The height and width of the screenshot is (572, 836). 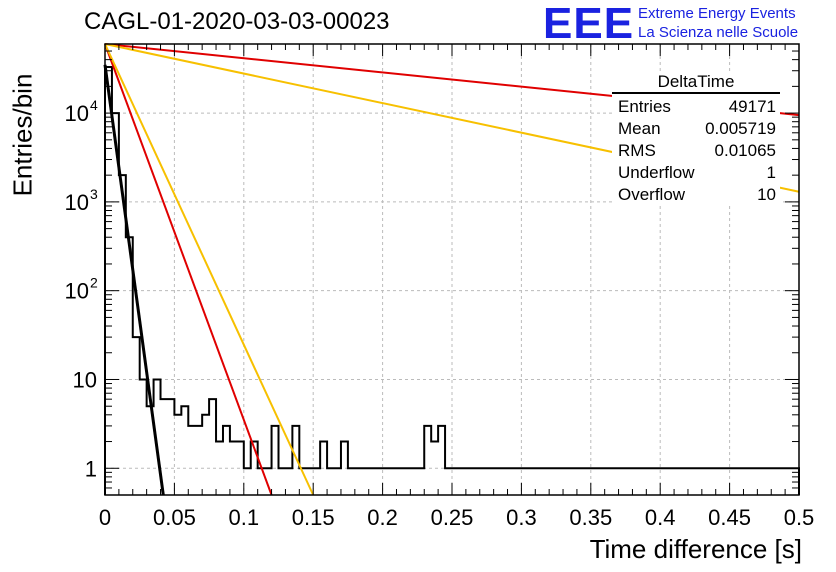 I want to click on x-tick-label: 0.4, so click(x=660, y=517).